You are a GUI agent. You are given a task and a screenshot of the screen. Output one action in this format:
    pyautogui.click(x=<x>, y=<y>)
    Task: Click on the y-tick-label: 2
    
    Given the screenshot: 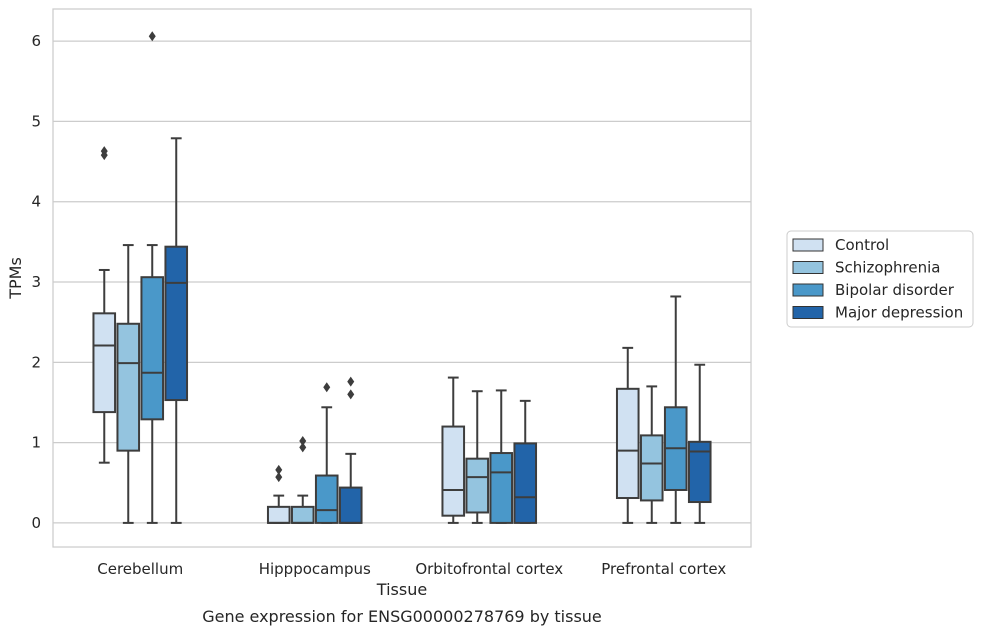 What is the action you would take?
    pyautogui.click(x=36, y=362)
    